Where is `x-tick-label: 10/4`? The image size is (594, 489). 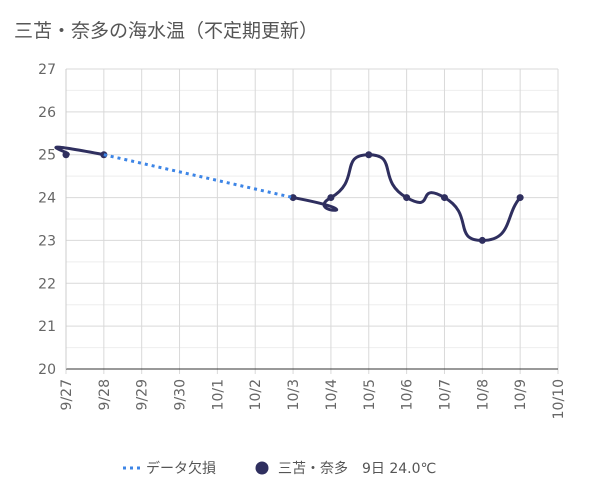 x-tick-label: 10/4 is located at coordinates (332, 395).